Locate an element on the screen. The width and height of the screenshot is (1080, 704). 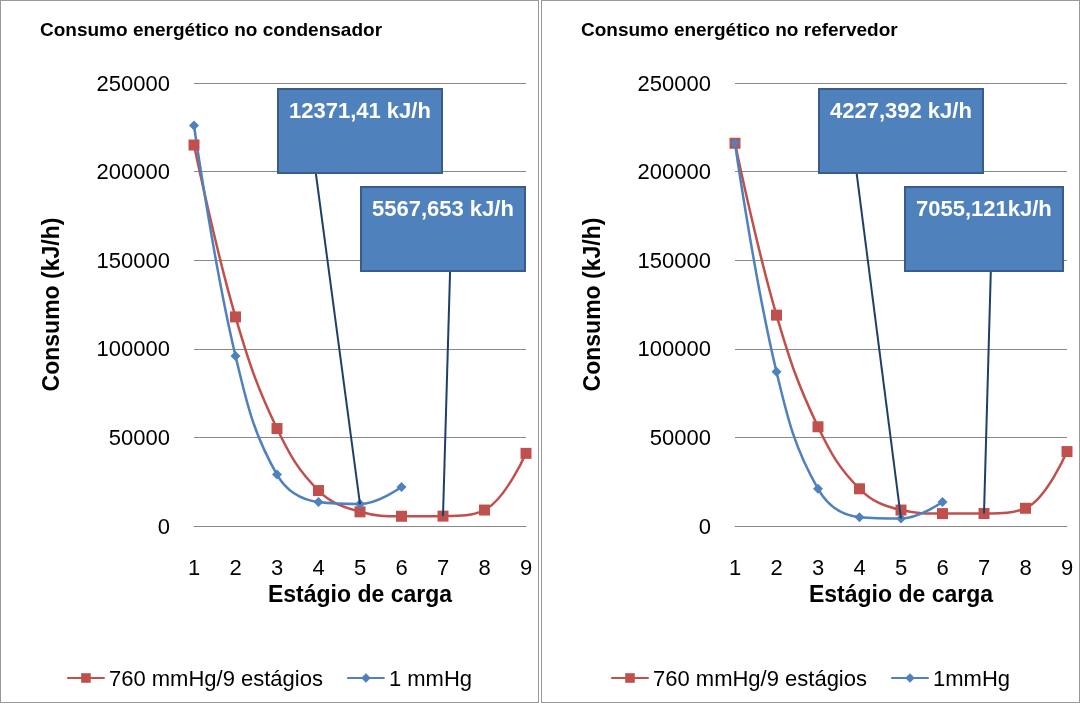
callout-box: 4227,392 kJ/h is located at coordinates (901, 131).